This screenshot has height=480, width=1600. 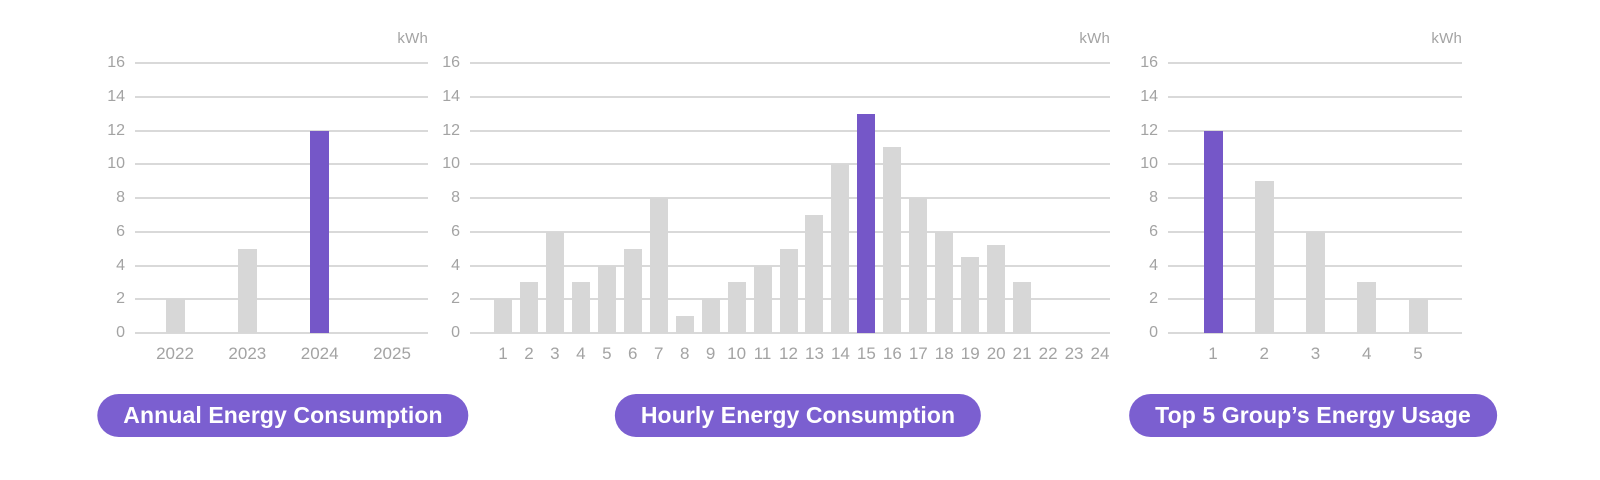 I want to click on x-tick-label-24: 24, so click(x=1100, y=353).